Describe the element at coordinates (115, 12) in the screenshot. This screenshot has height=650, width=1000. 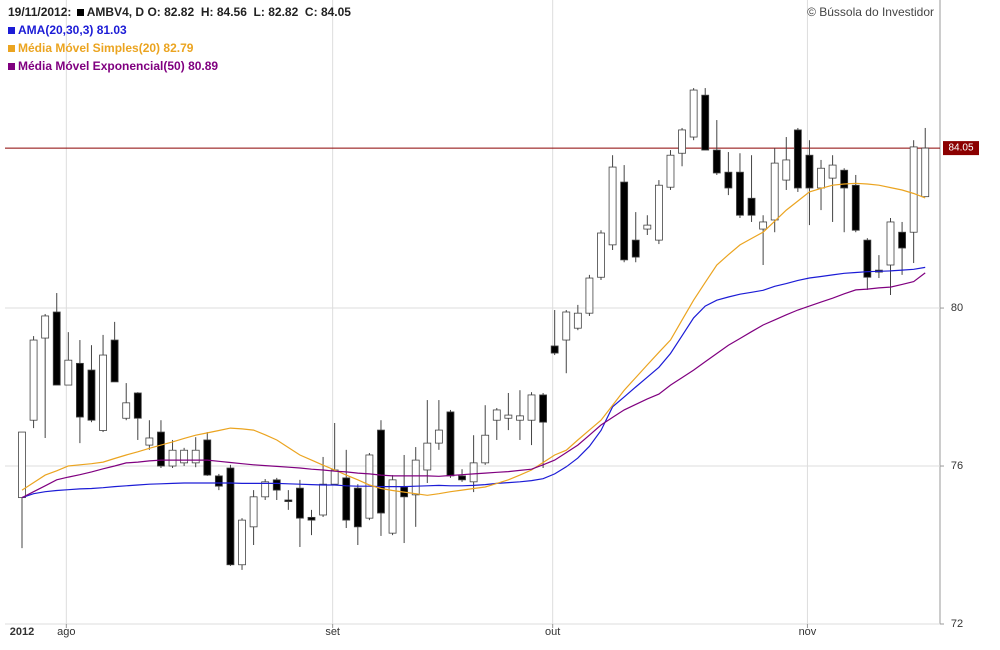
I see `symbol: AMBV4, D` at that location.